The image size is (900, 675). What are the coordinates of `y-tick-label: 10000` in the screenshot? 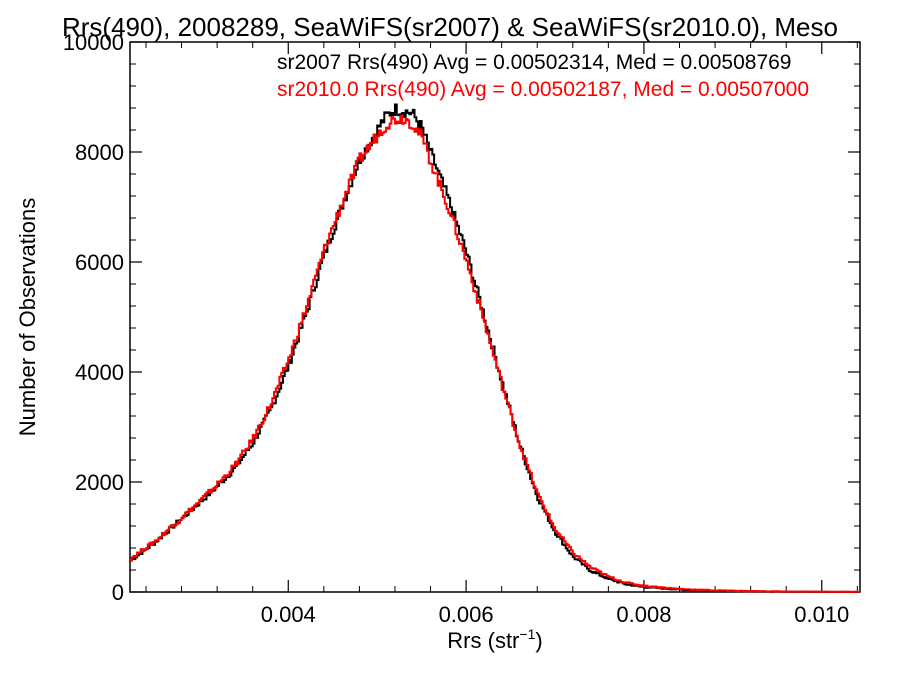 It's located at (93, 42).